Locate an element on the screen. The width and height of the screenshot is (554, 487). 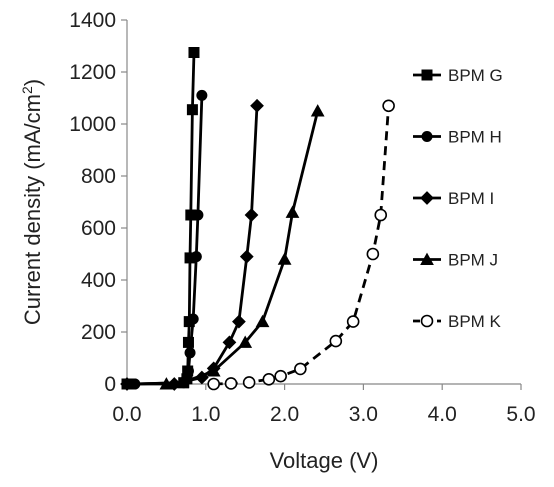
legend-label: BPM G is located at coordinates (475, 75).